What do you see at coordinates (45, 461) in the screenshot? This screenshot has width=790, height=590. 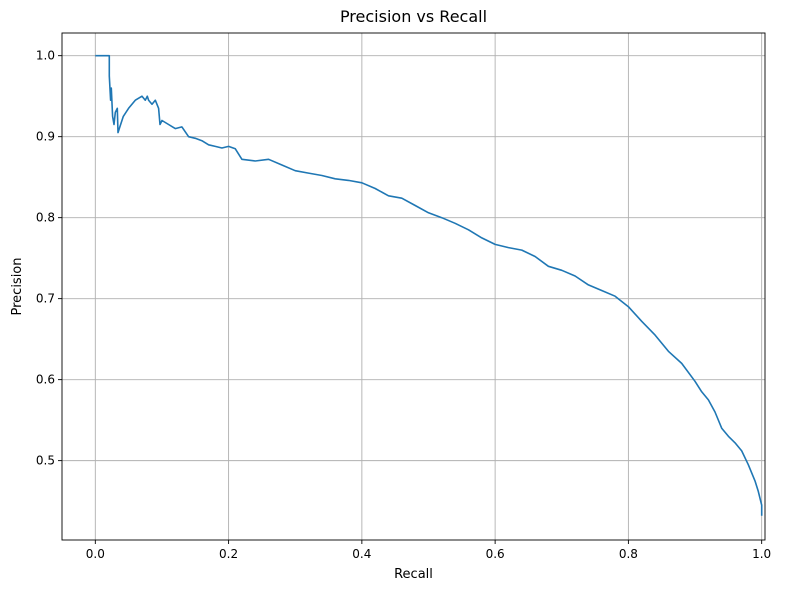 I see `y-tick-label: 0.5` at bounding box center [45, 461].